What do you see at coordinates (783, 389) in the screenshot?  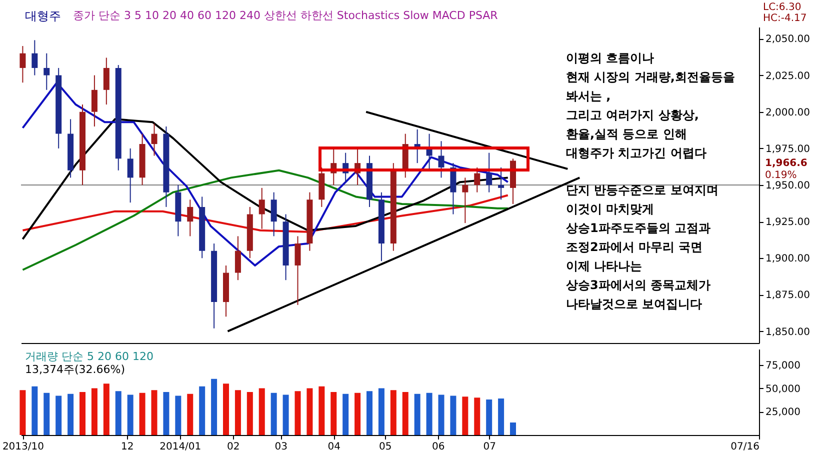 I see `y-tick-label: 50,000` at bounding box center [783, 389].